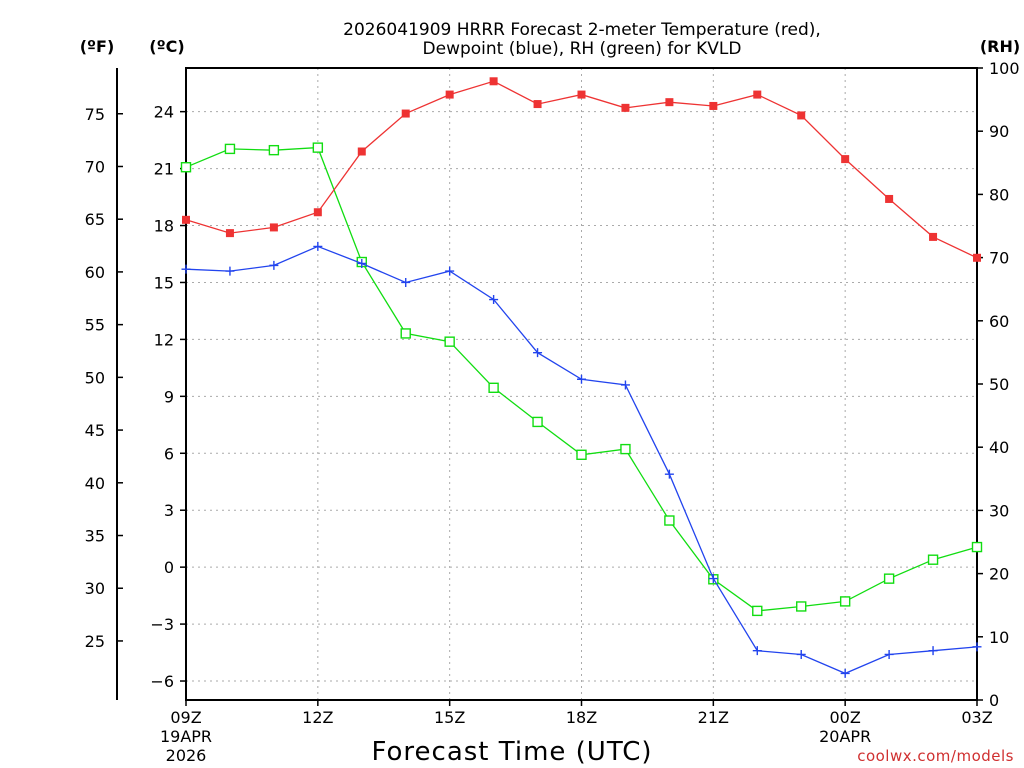  Describe the element at coordinates (169, 567) in the screenshot. I see `celsius-tick-label: 0` at that location.